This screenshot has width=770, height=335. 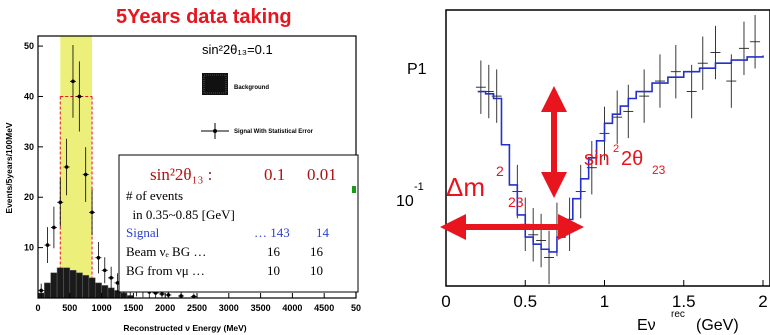 I want to click on left-y-tick-label: 20, so click(x=29, y=197).